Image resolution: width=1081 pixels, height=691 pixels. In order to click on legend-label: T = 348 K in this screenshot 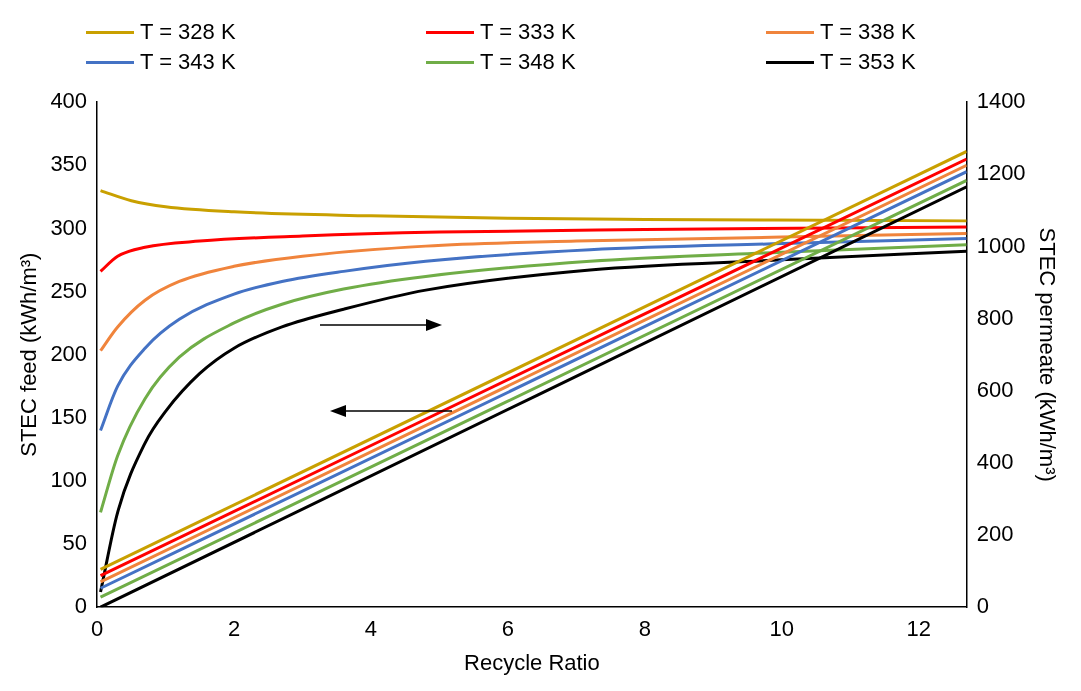, I will do `click(528, 62)`.